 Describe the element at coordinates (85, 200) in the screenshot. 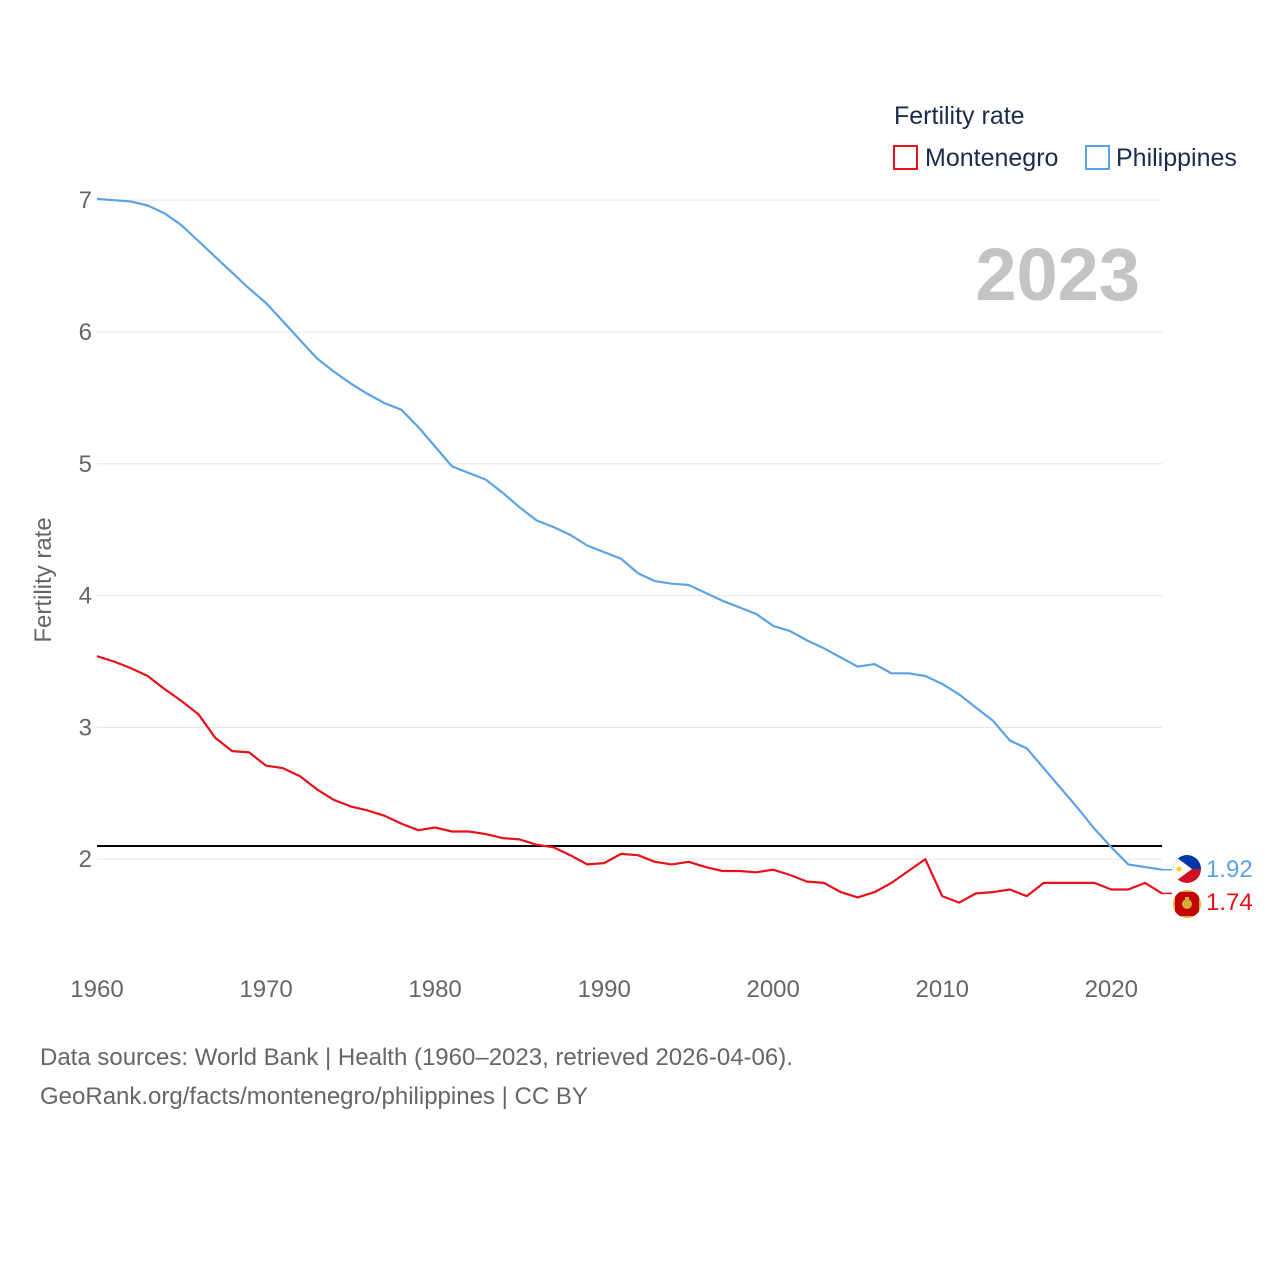

I see `y-tick-label-7: 7` at that location.